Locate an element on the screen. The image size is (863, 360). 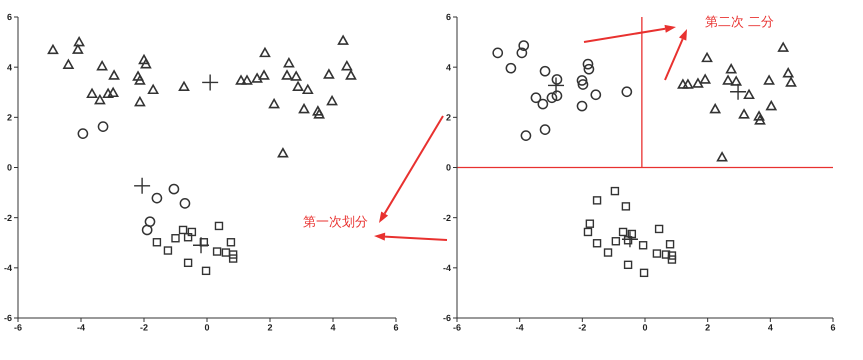
y-tick-label: 0 is located at coordinates (448, 167).